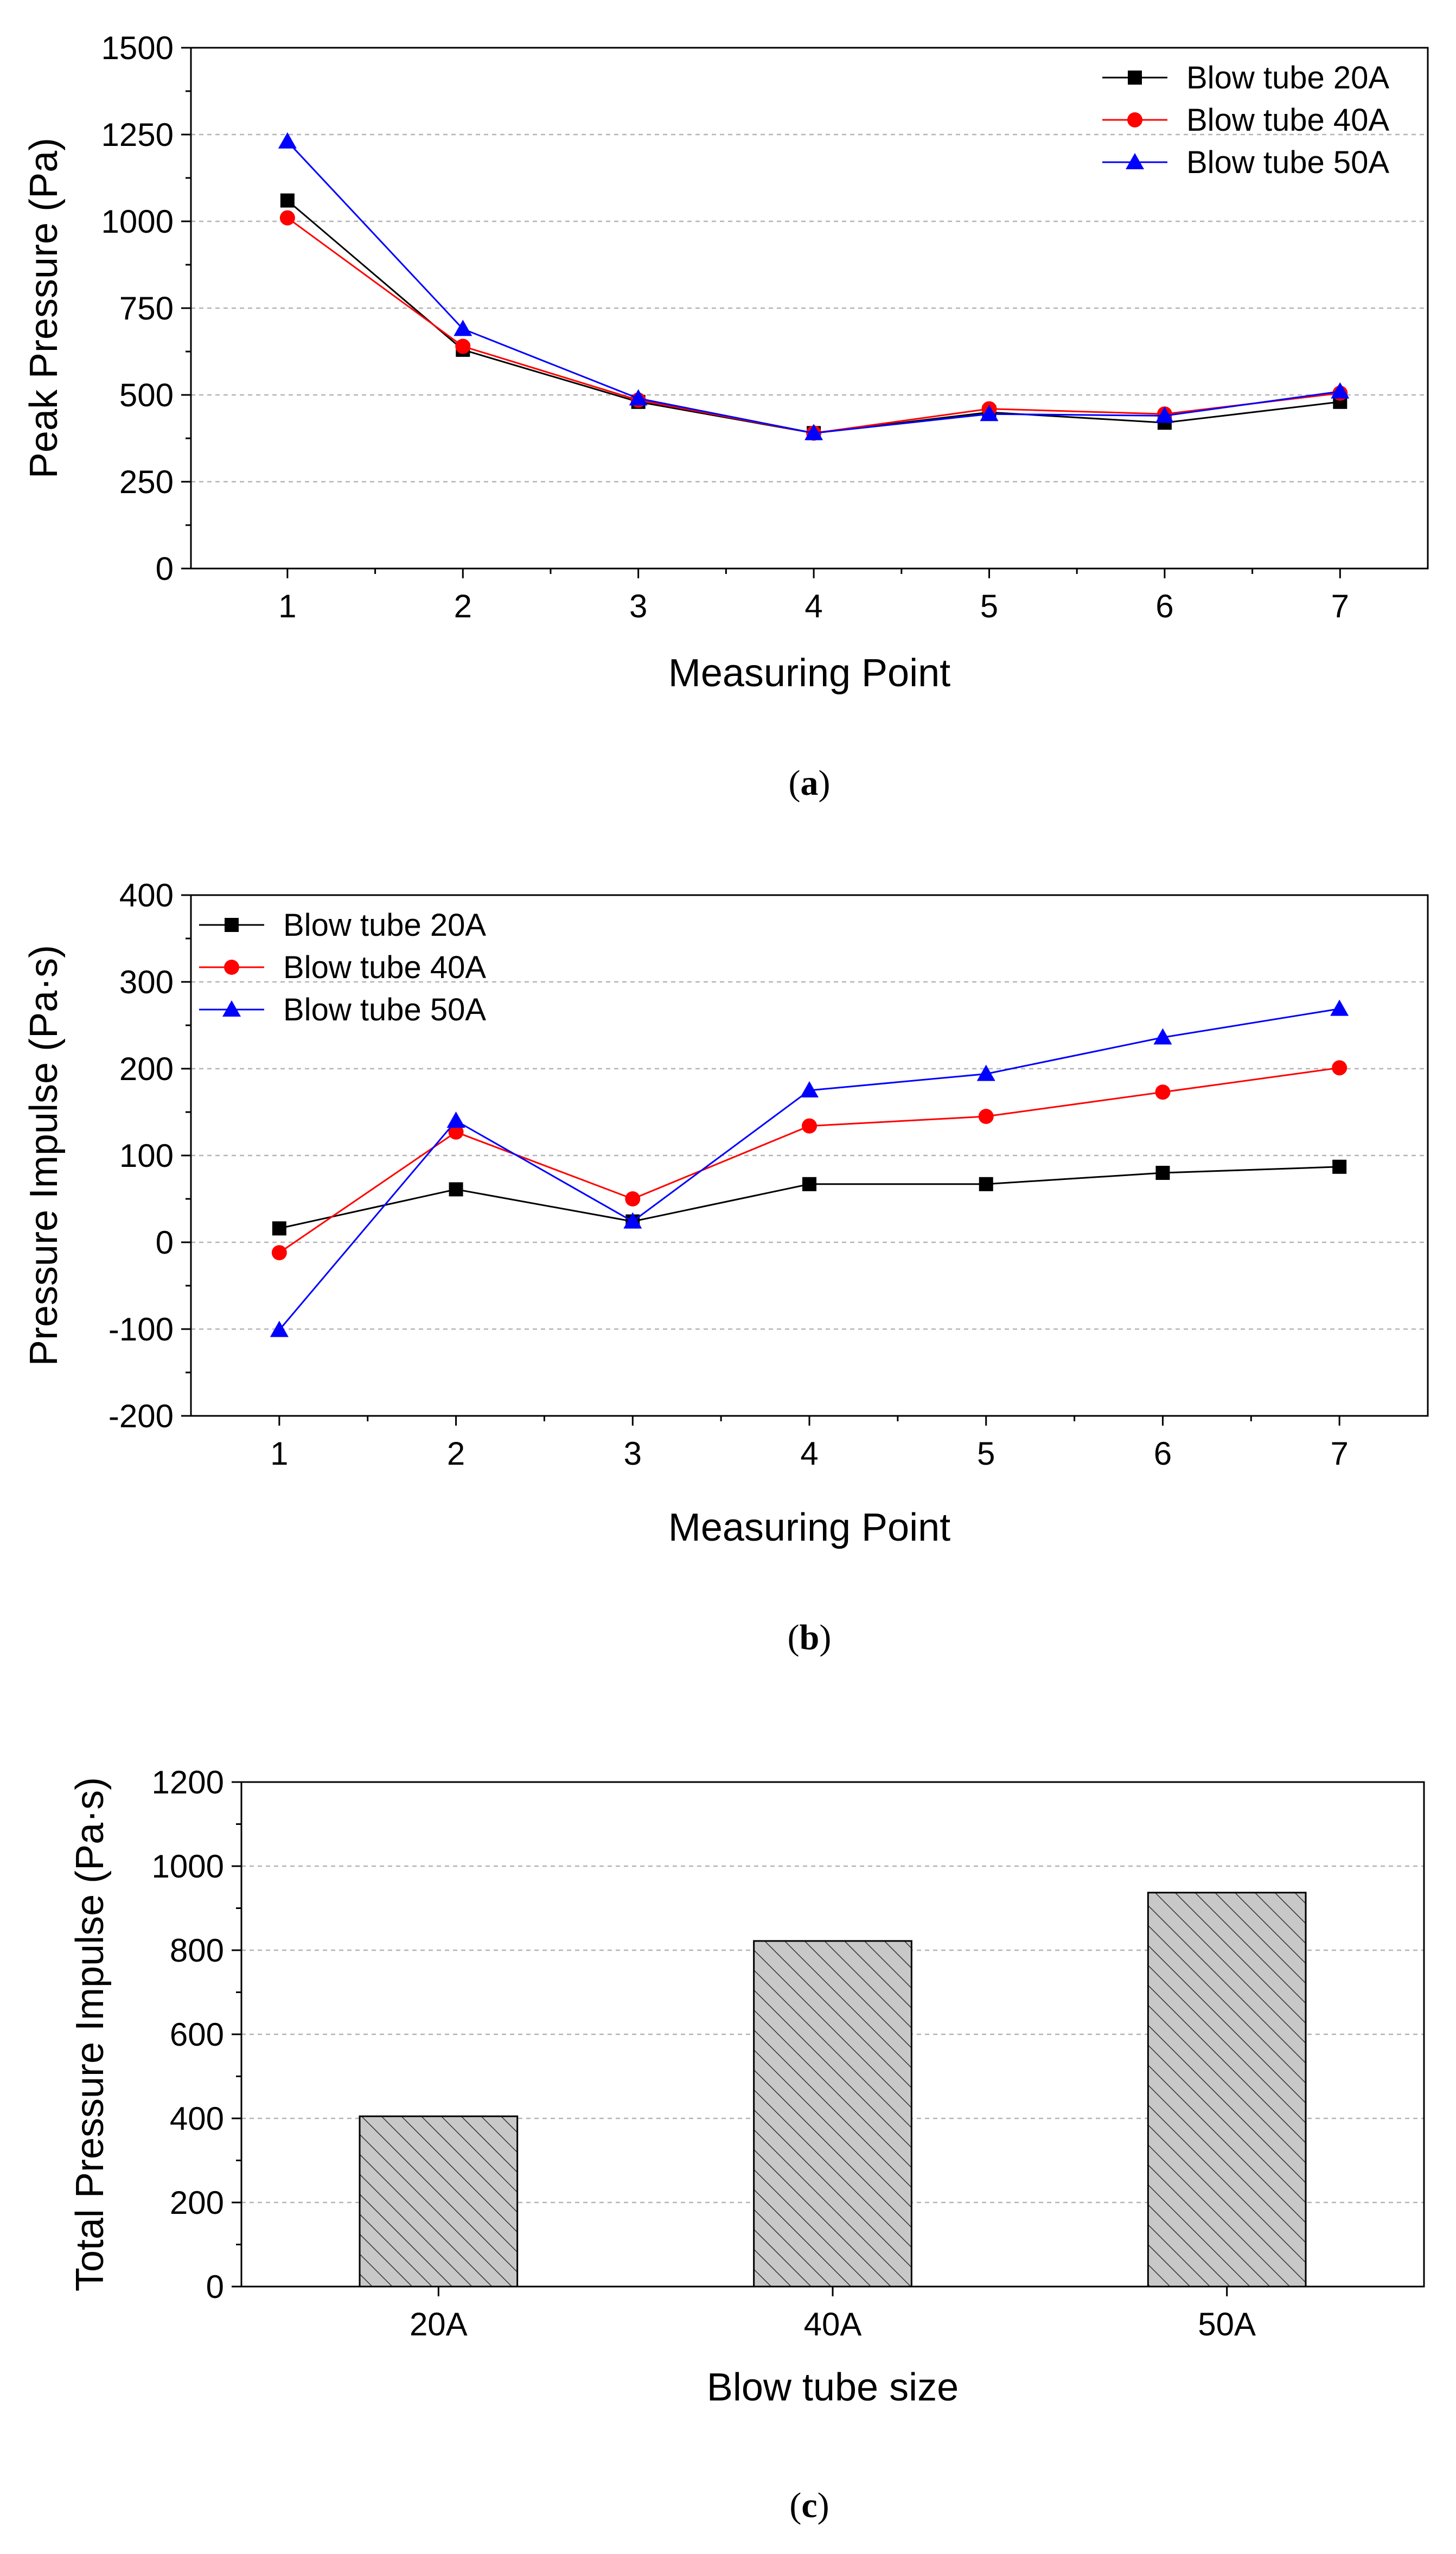 The height and width of the screenshot is (2554, 1456). Describe the element at coordinates (146, 308) in the screenshot. I see `y-tick-label: 750` at that location.